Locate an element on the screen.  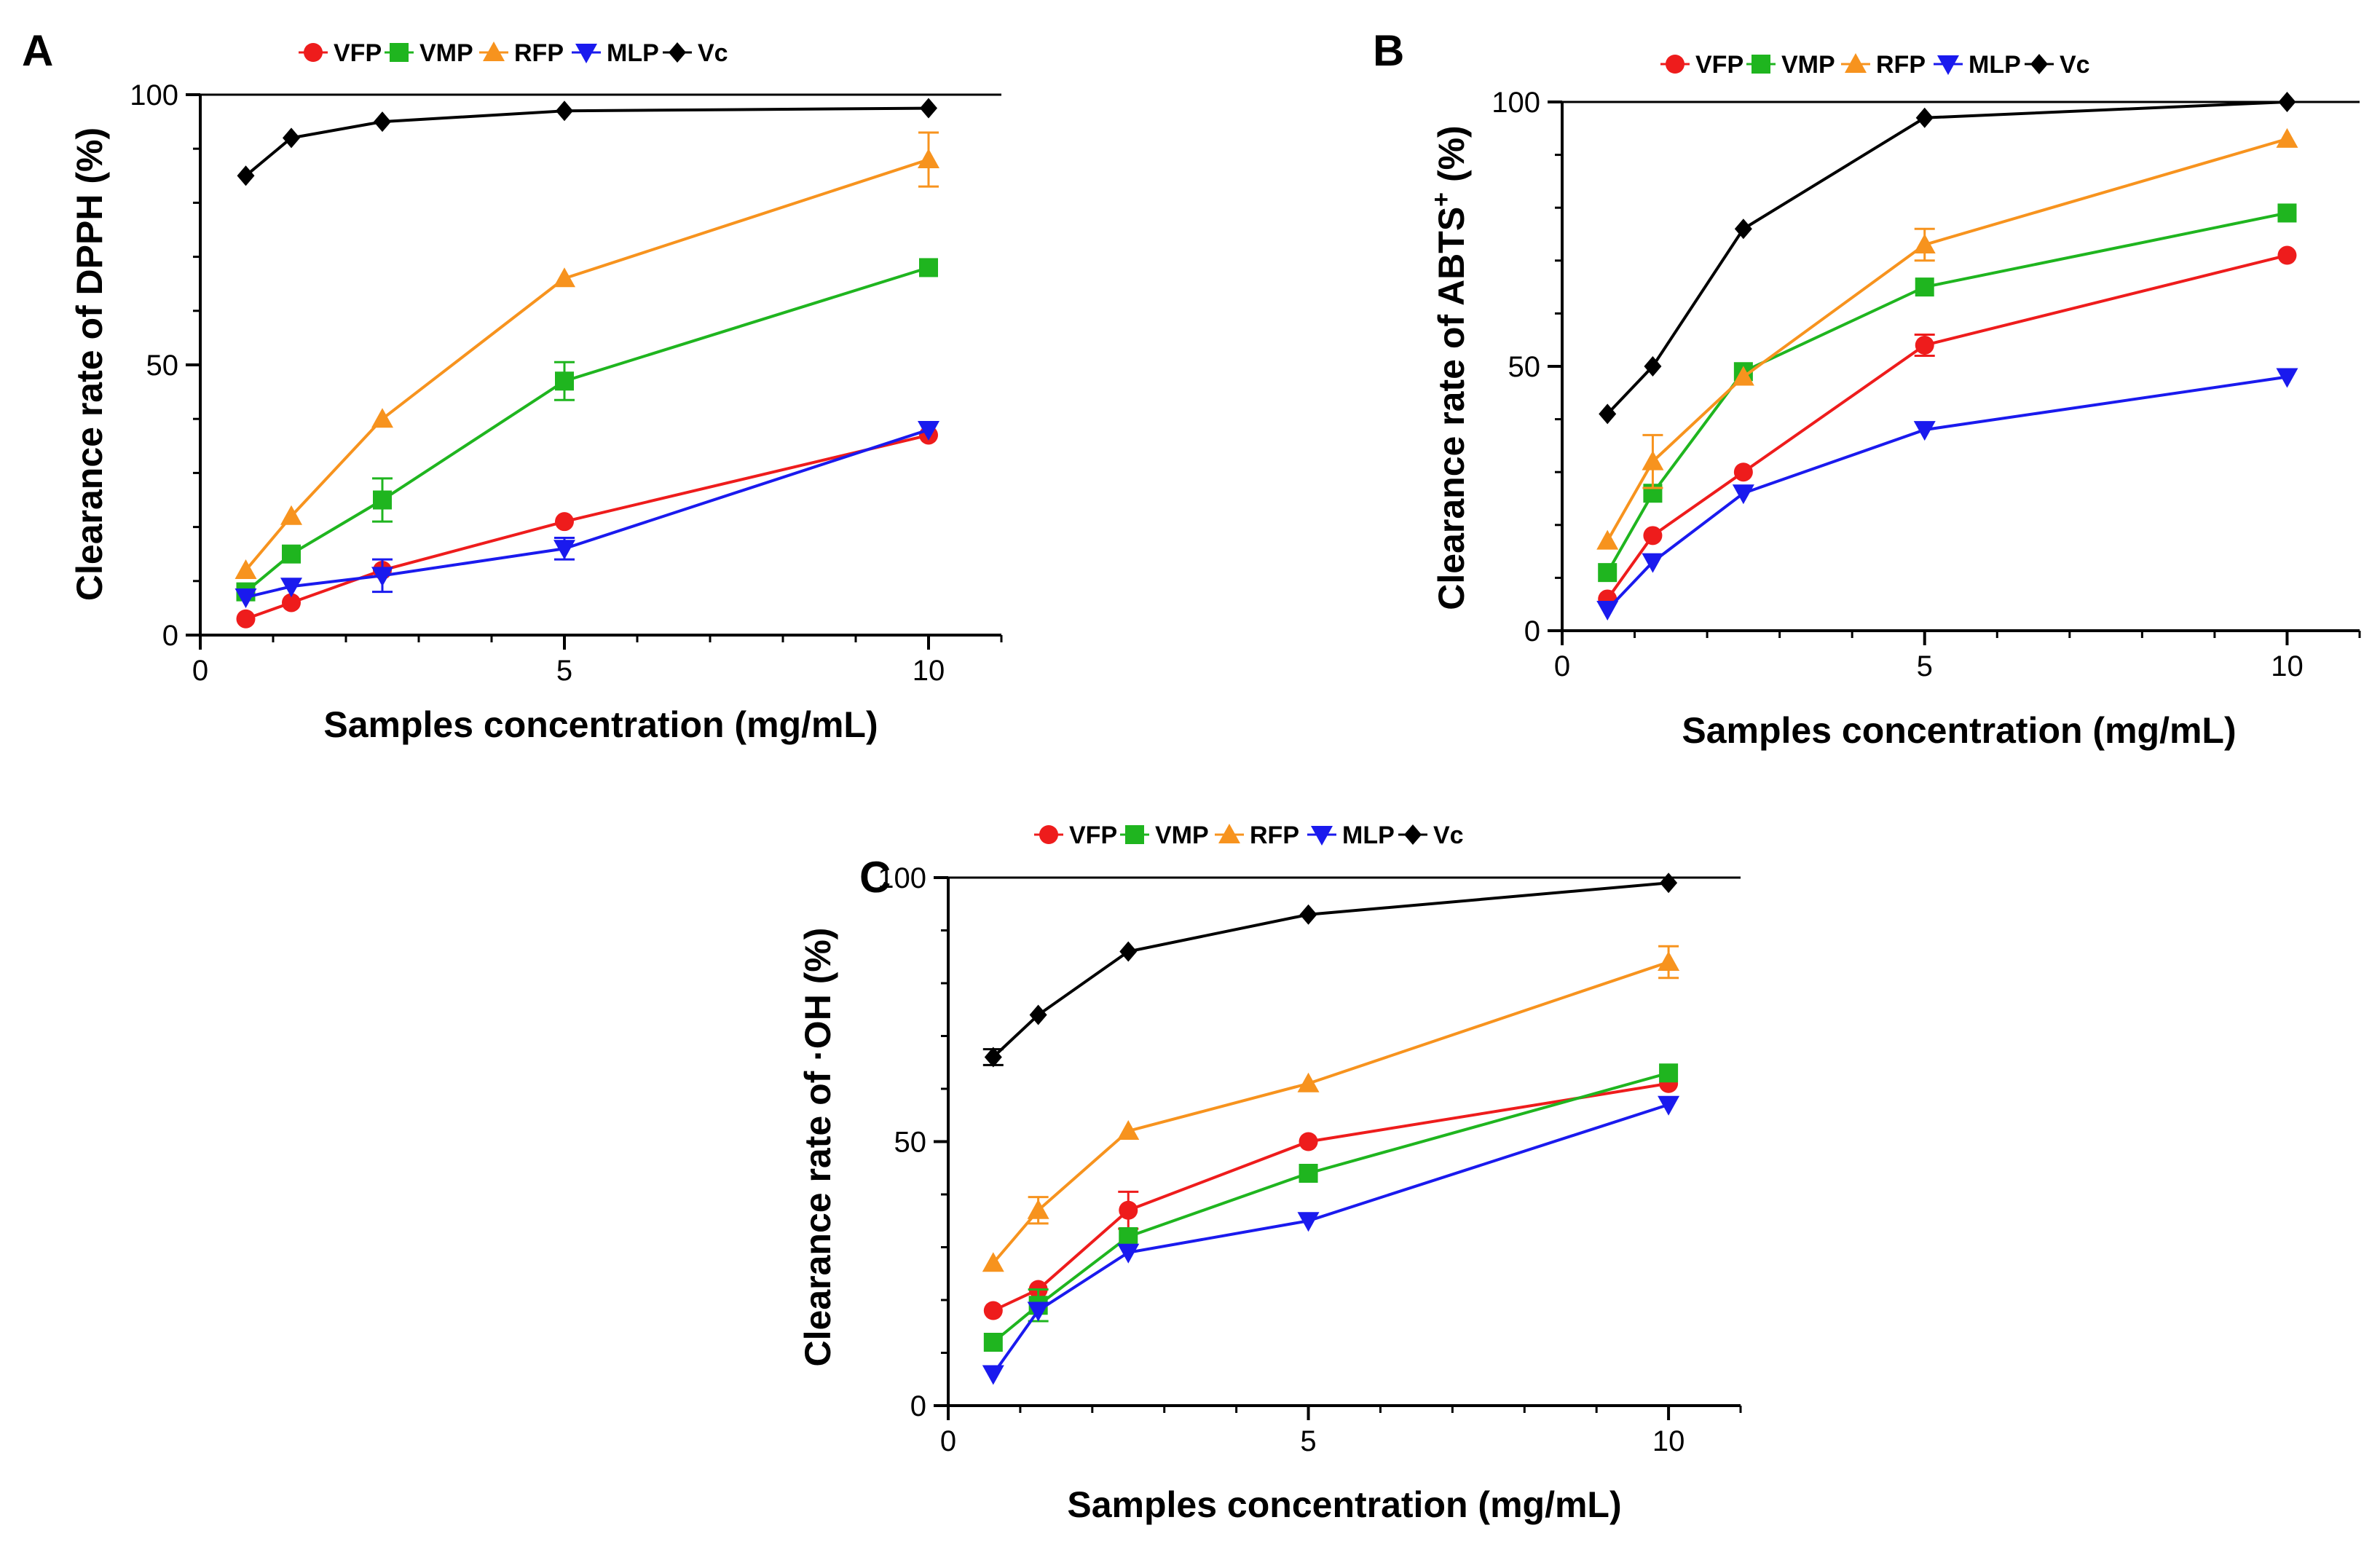
panel-letter: A is located at coordinates (37, 50).